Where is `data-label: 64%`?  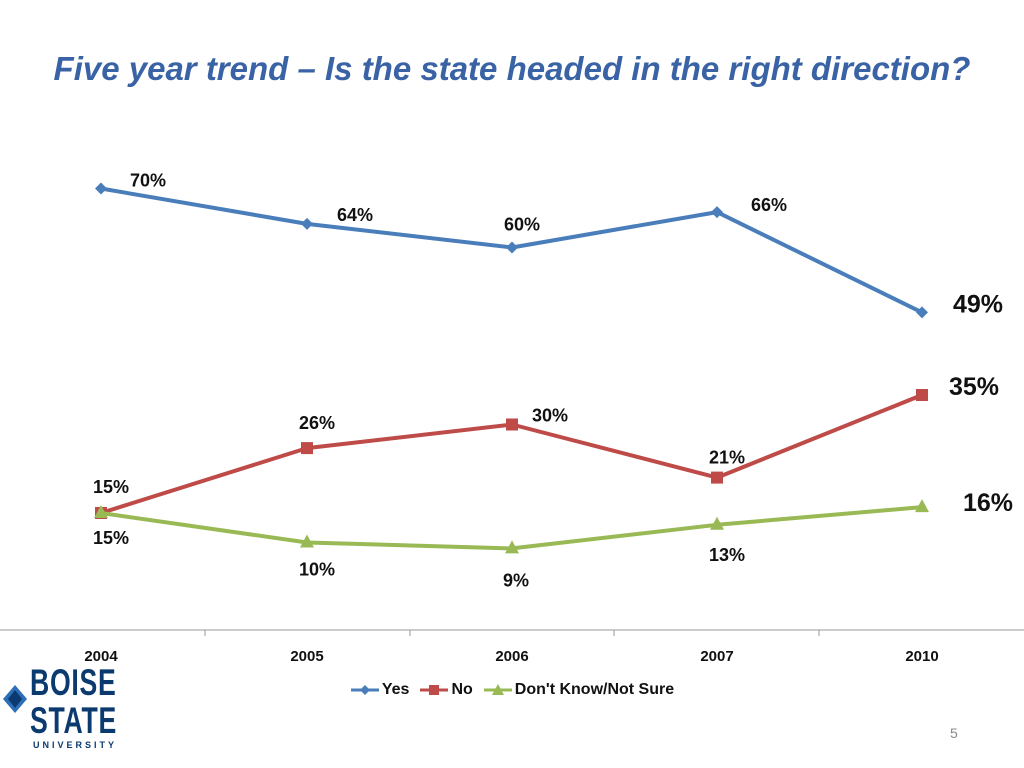
data-label: 64% is located at coordinates (355, 215).